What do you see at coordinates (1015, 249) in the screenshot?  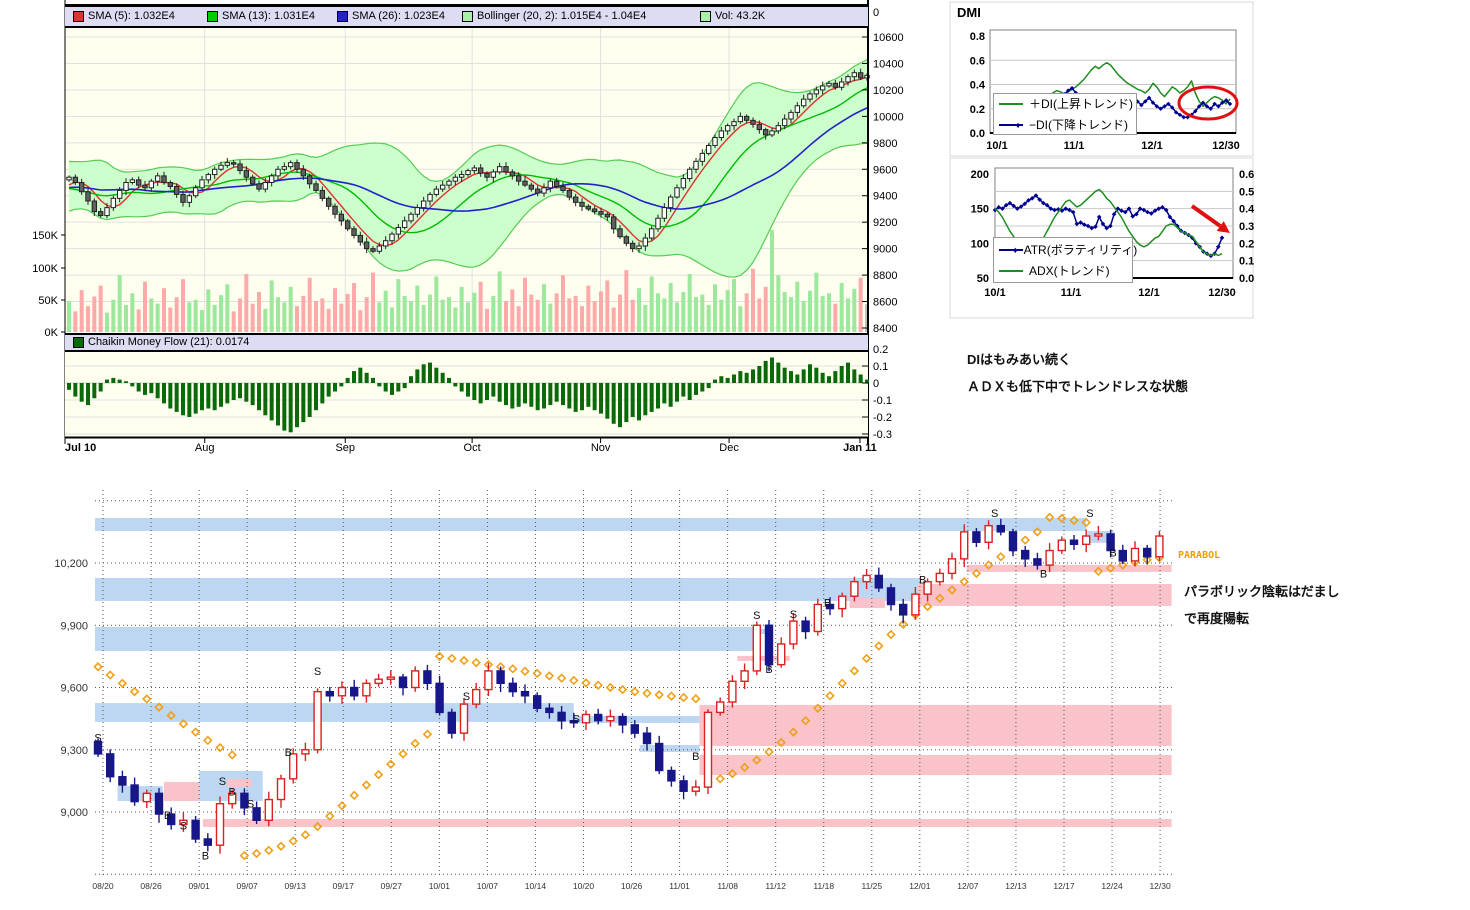 I see `atr-marker-icon: ♦` at bounding box center [1015, 249].